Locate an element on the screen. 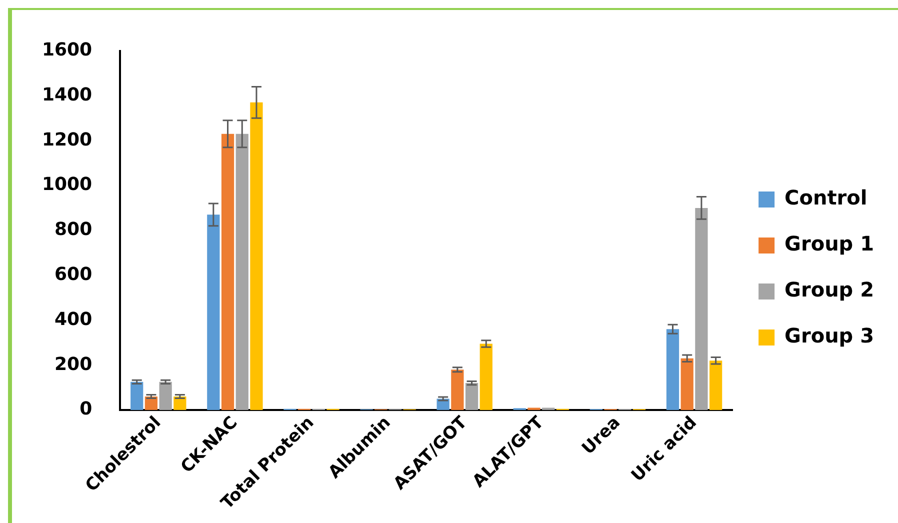 This screenshot has height=523, width=898. y-tick-label: 0 is located at coordinates (86, 409).